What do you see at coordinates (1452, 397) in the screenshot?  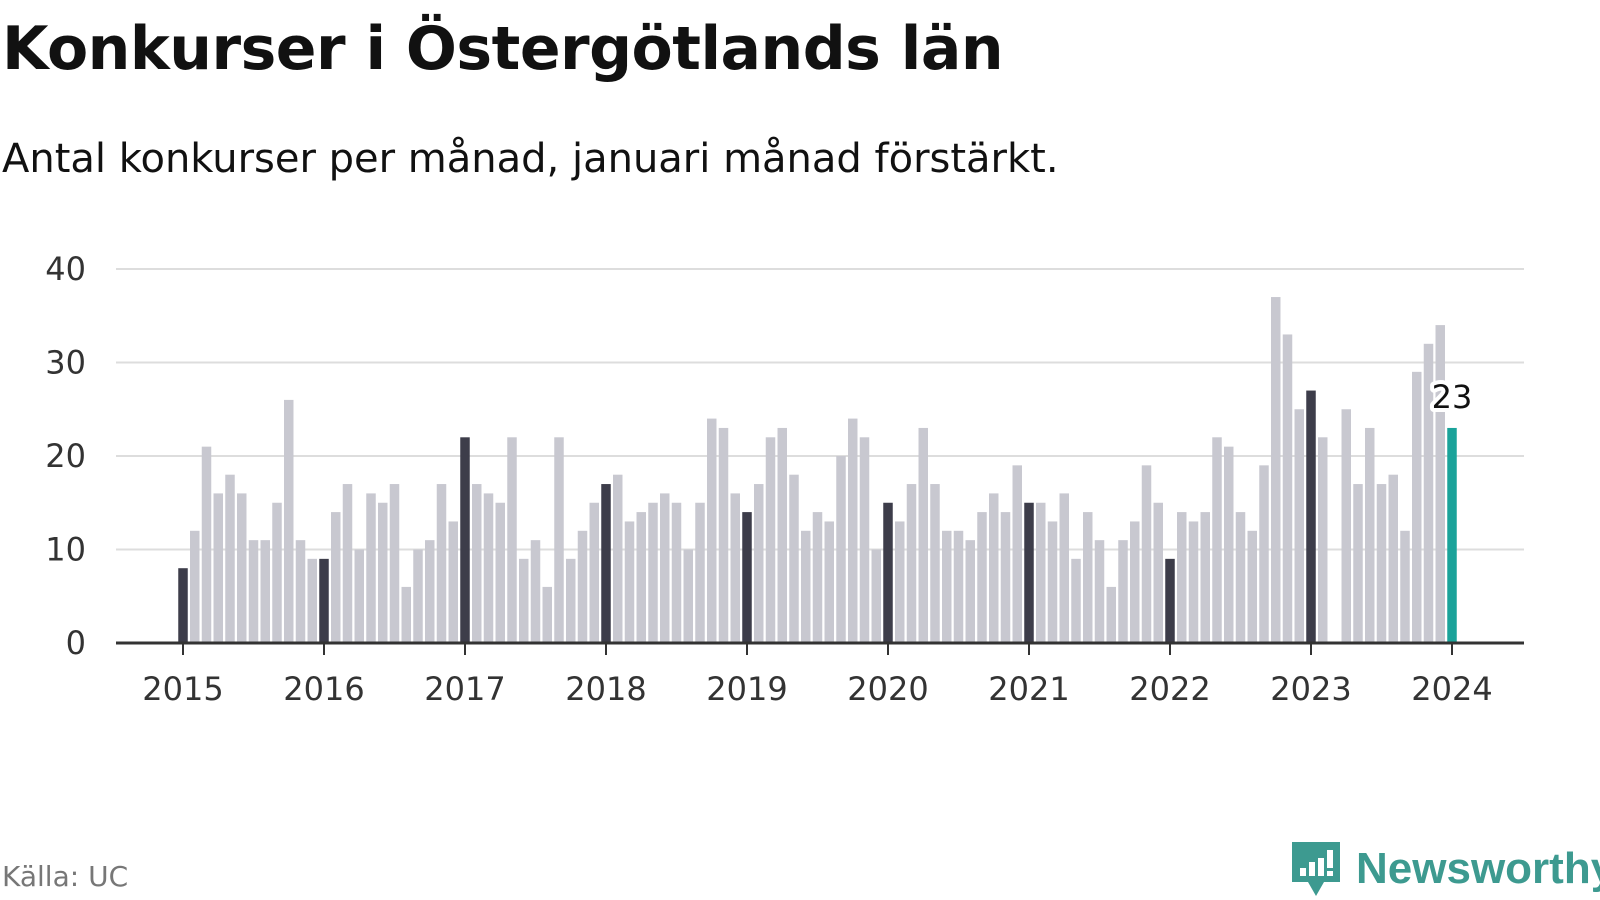 I see `data-label-latest: 23` at bounding box center [1452, 397].